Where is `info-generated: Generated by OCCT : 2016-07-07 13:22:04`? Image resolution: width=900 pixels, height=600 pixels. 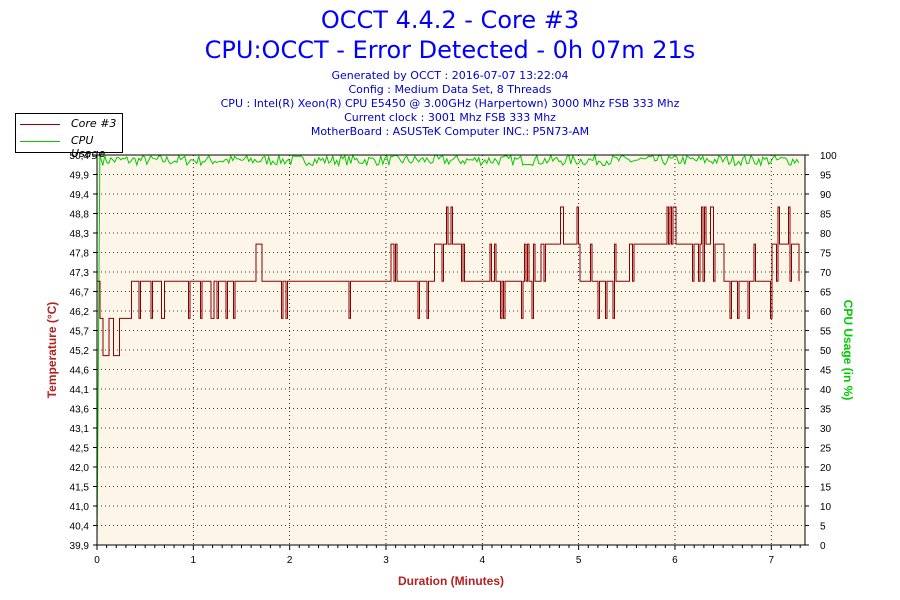 info-generated: Generated by OCCT : 2016-07-07 13:22:04 is located at coordinates (450, 75).